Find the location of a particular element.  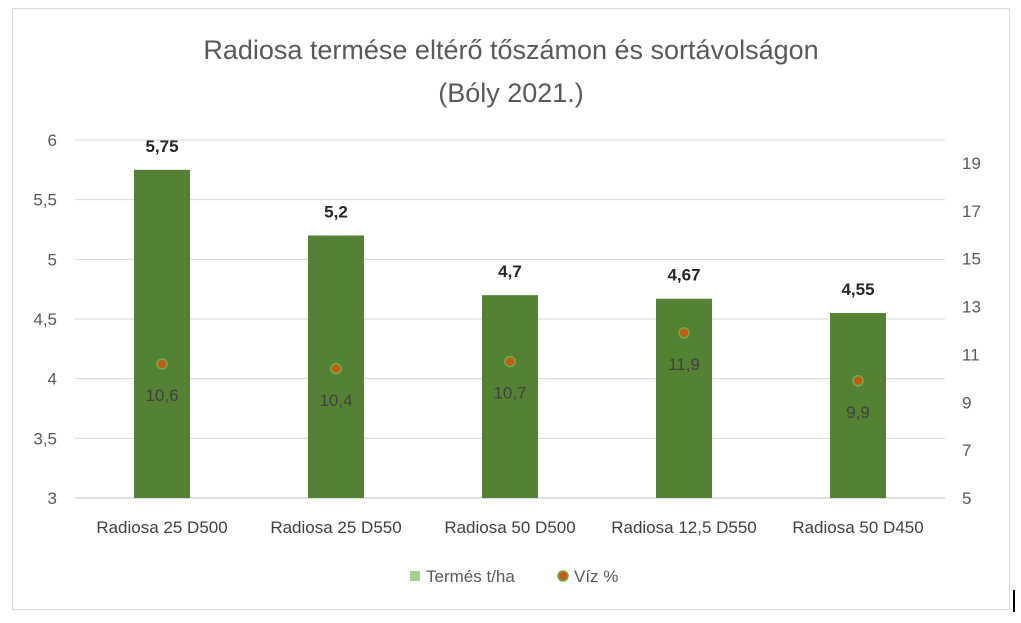

text-cursor is located at coordinates (1014, 601).